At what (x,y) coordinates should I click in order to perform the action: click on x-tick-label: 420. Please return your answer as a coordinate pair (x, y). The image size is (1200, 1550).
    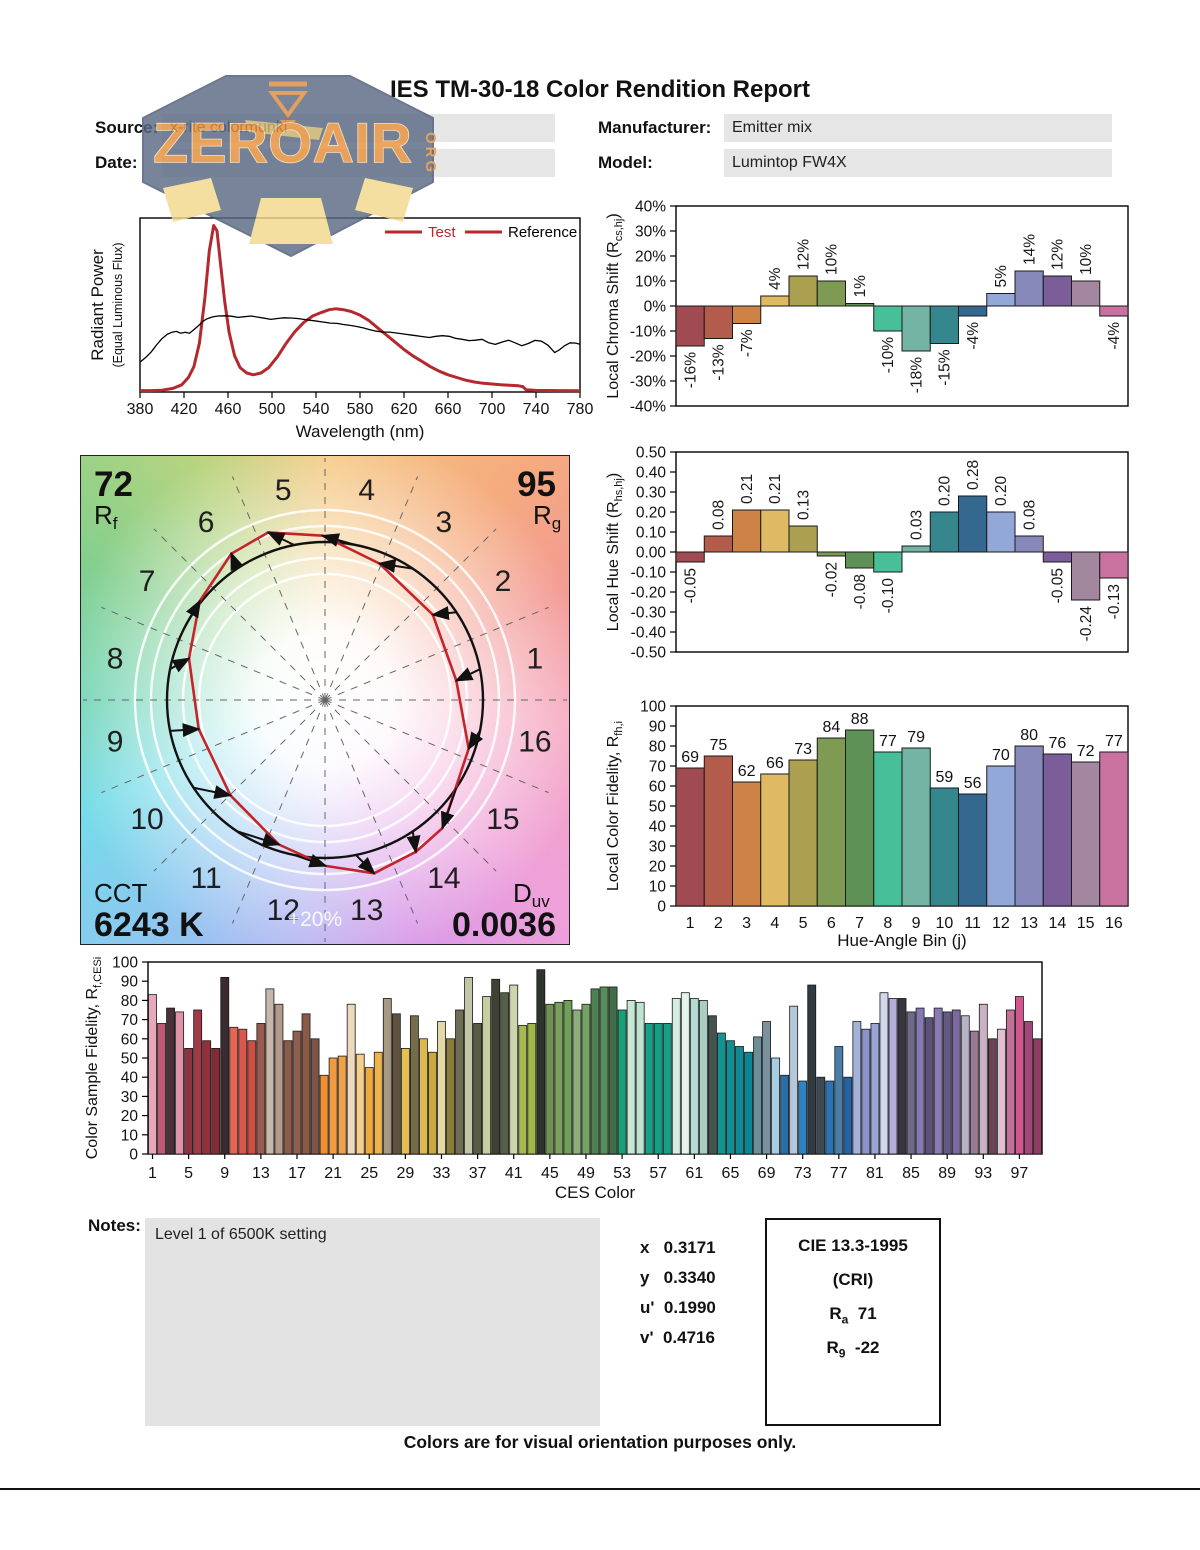
    Looking at the image, I should click on (184, 409).